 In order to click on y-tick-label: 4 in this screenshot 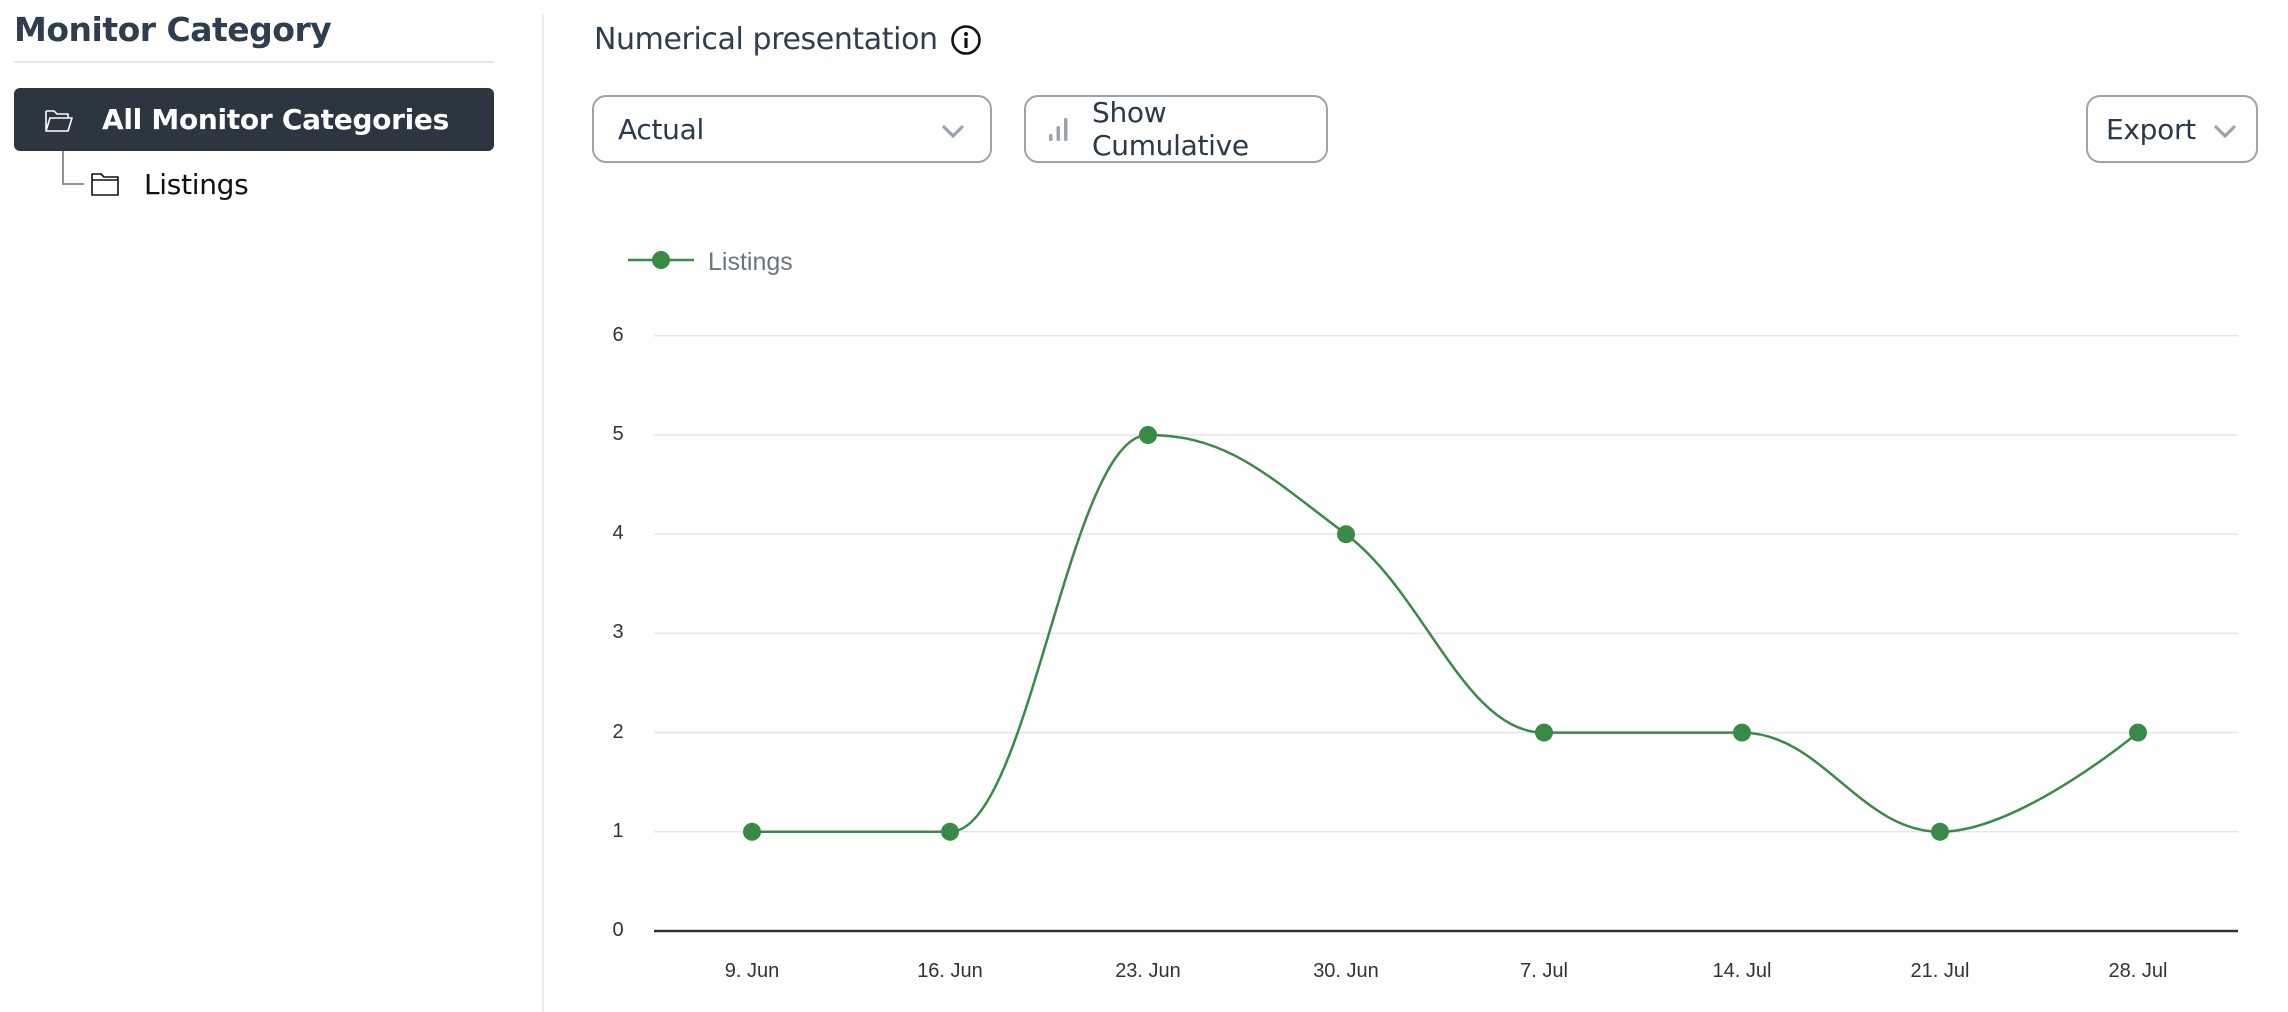, I will do `click(618, 533)`.